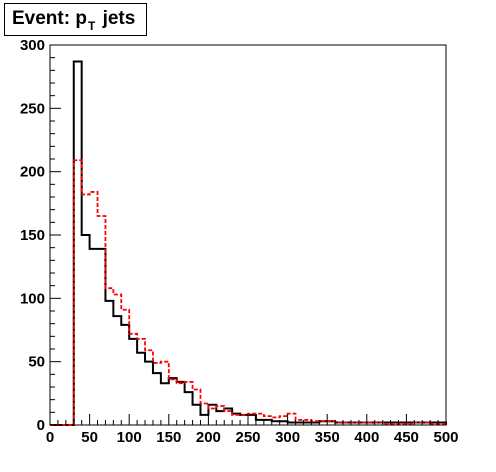 The width and height of the screenshot is (496, 472). I want to click on x-tick-label: 400, so click(366, 437).